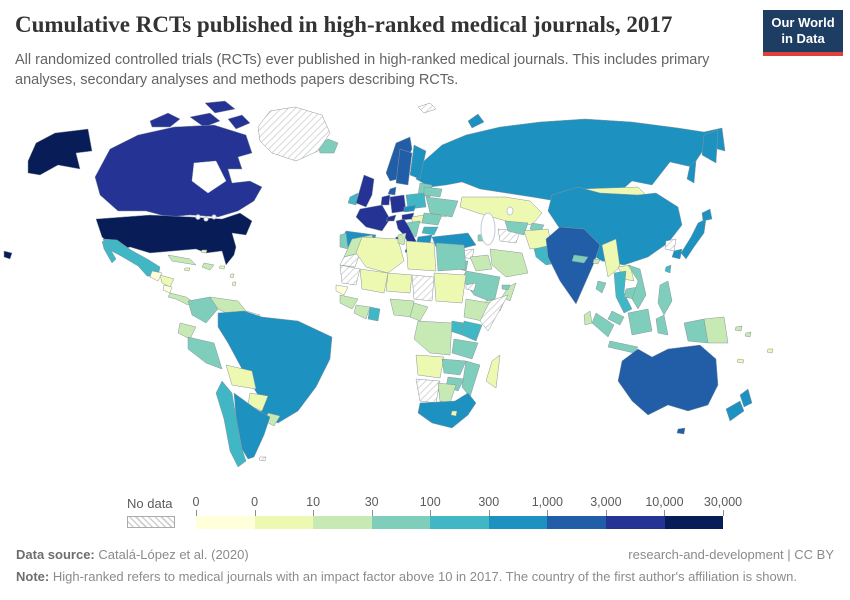 This screenshot has width=850, height=600. What do you see at coordinates (222, 267) in the screenshot?
I see `country-puertorico` at bounding box center [222, 267].